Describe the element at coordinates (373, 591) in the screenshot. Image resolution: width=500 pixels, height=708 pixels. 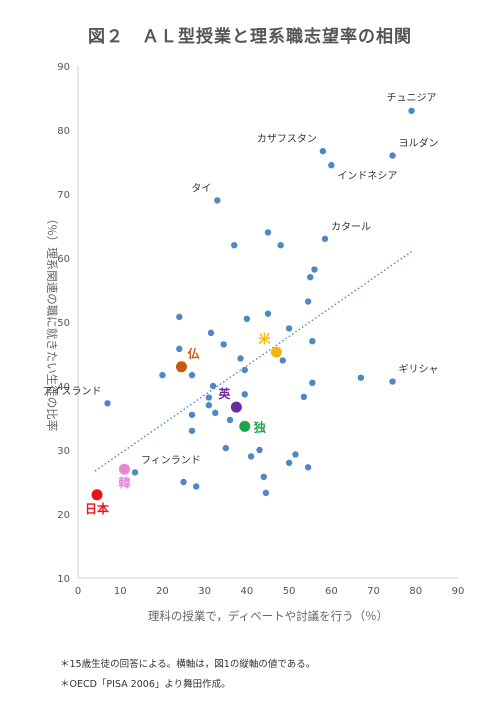
I see `x-tick-label: 70` at that location.